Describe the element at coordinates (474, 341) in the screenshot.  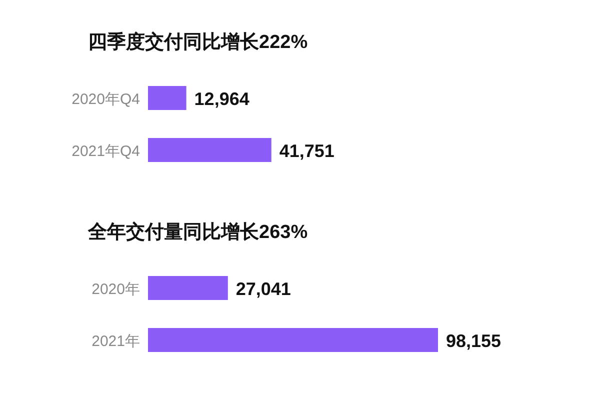
I see `data-label: 98,155` at that location.